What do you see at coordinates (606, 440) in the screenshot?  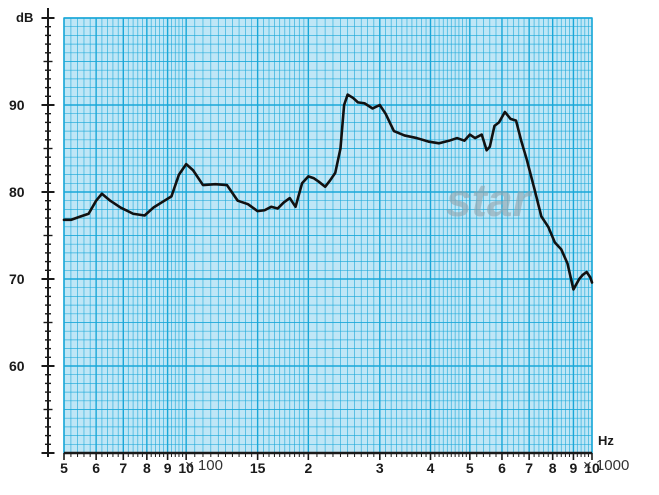 I see `x-axis-unit-label: Hz` at bounding box center [606, 440].